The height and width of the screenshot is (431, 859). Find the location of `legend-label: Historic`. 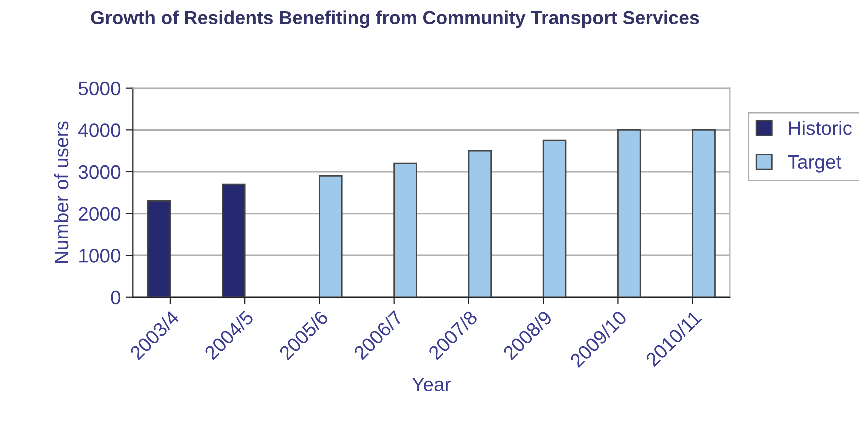

legend-label: Historic is located at coordinates (820, 128).